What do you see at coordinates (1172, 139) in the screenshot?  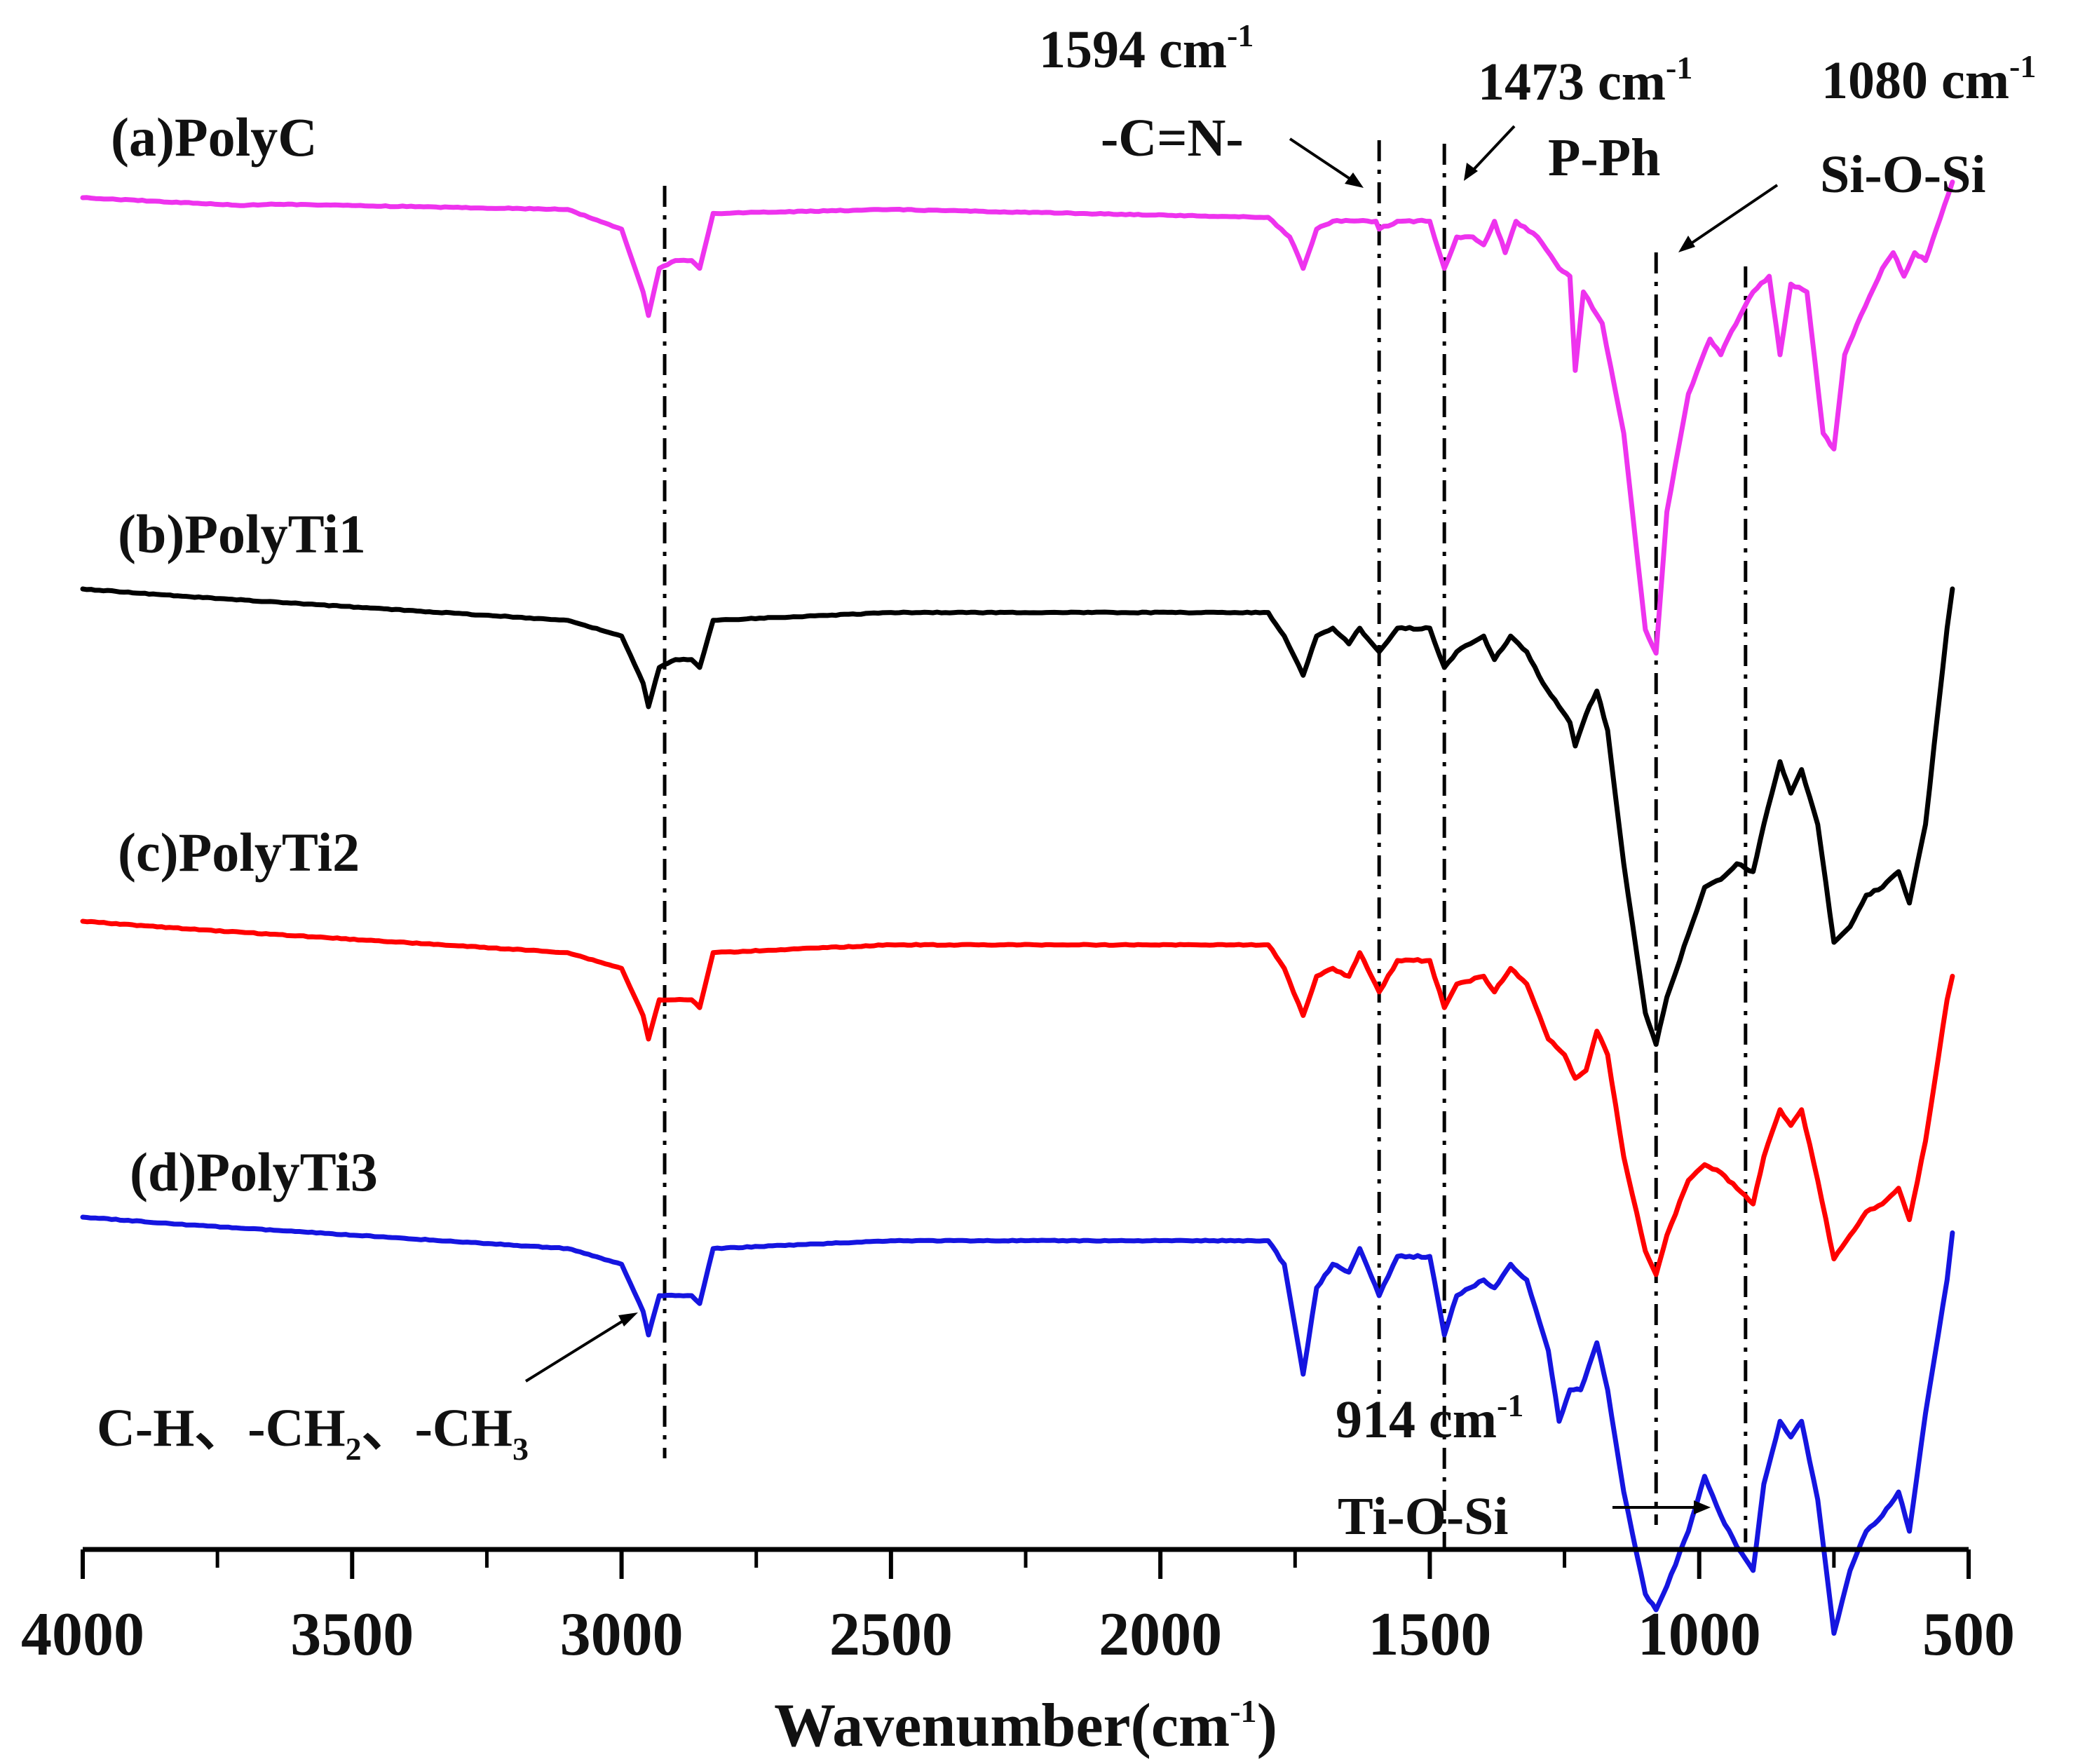 I see `annotation-cn-group: -C=N-` at bounding box center [1172, 139].